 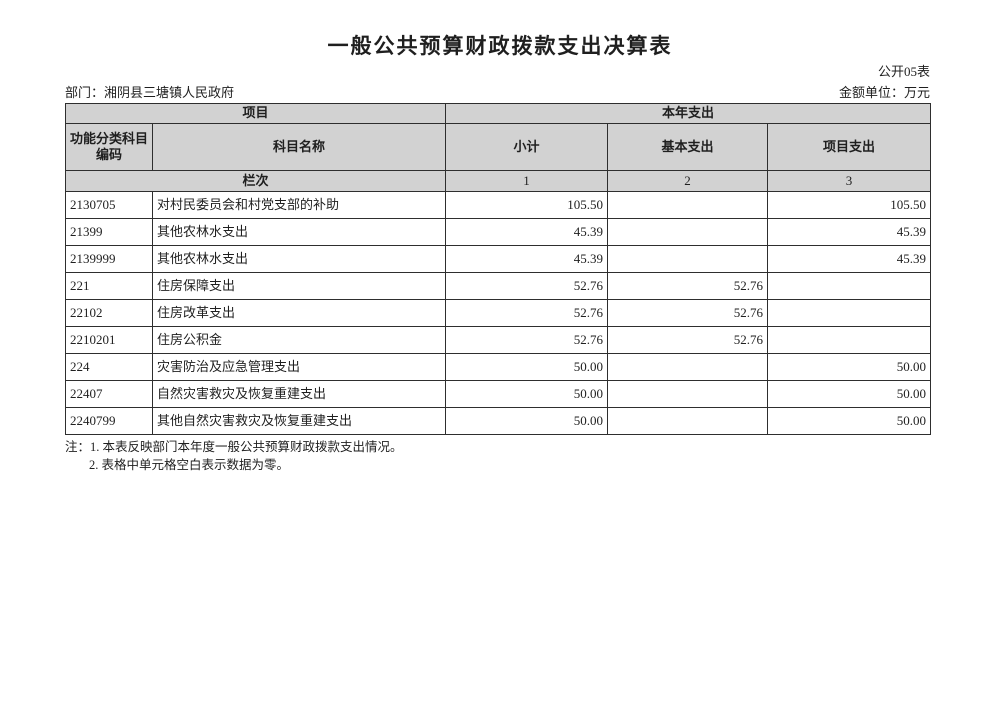 I want to click on column-header-row: 功能分类科目编码 科目名称 小计 基本支出 项目支出, so click(x=498, y=147).